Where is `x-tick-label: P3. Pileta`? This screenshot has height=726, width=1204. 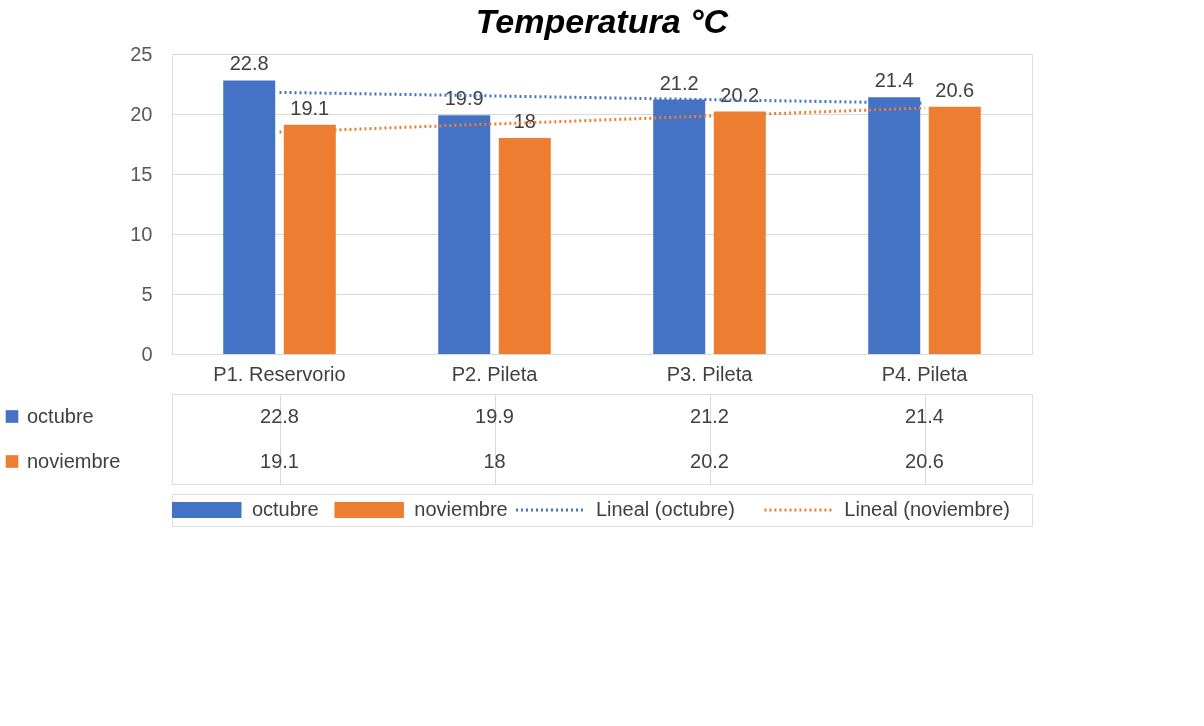
x-tick-label: P3. Pileta is located at coordinates (710, 373).